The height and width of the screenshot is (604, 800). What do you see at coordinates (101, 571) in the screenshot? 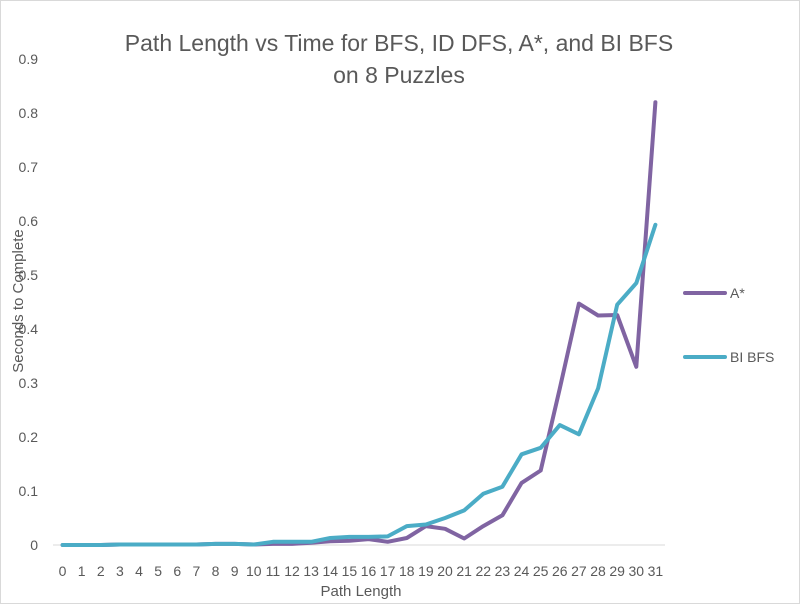
I see `x-tick-label: 2` at bounding box center [101, 571].